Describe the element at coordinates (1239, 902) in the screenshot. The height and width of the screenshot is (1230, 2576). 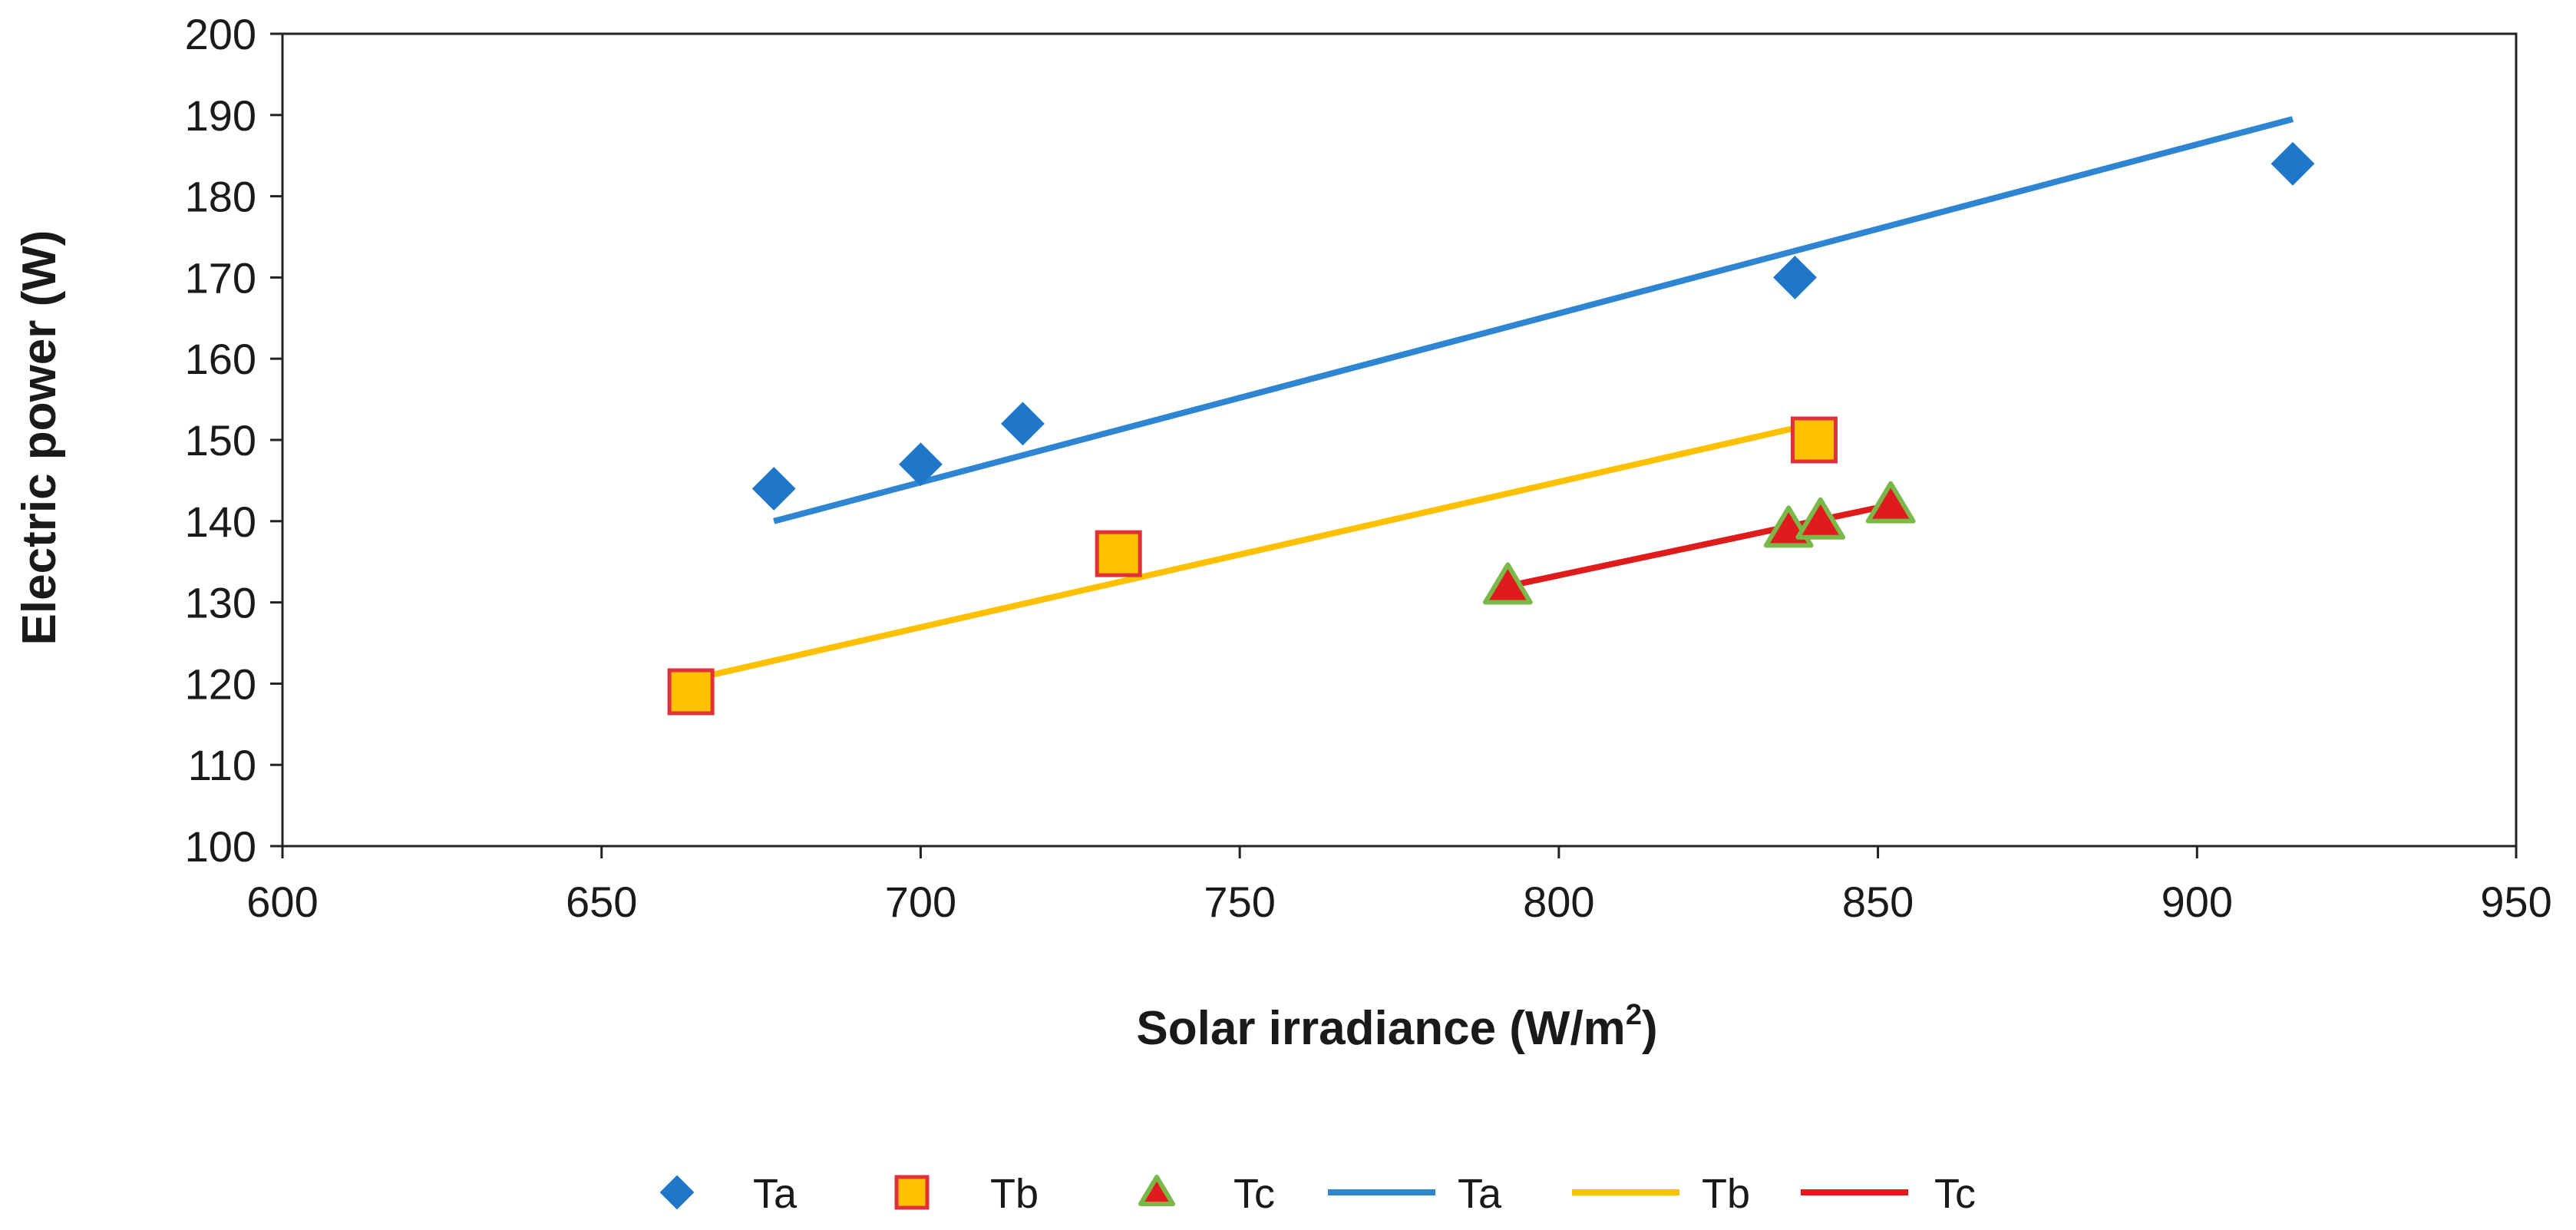
I see `x-tick-label: 750` at that location.